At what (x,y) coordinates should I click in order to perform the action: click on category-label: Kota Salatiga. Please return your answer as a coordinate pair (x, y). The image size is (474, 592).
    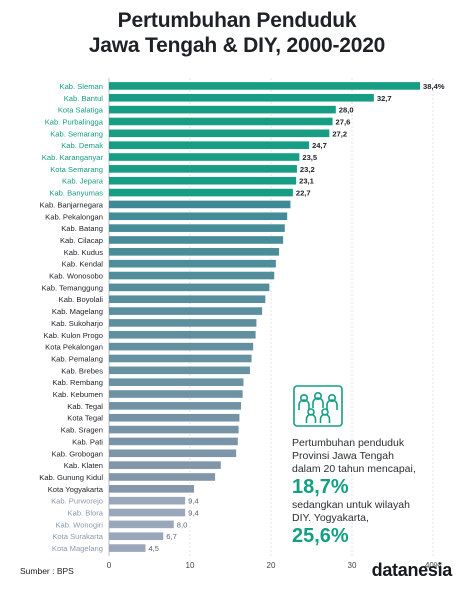
    Looking at the image, I should click on (81, 110).